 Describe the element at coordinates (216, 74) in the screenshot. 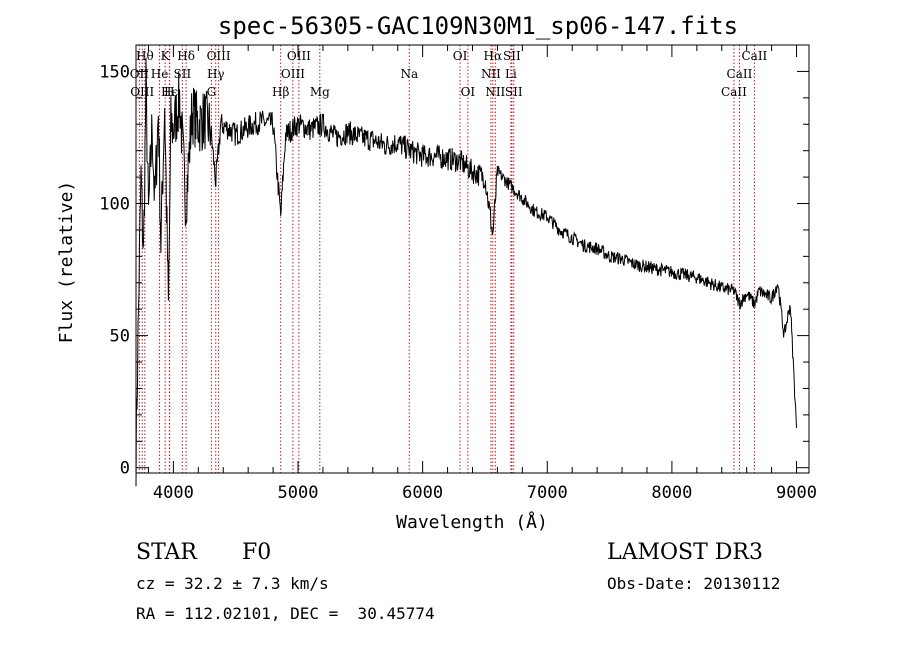

I see `line-label: Hγ` at that location.